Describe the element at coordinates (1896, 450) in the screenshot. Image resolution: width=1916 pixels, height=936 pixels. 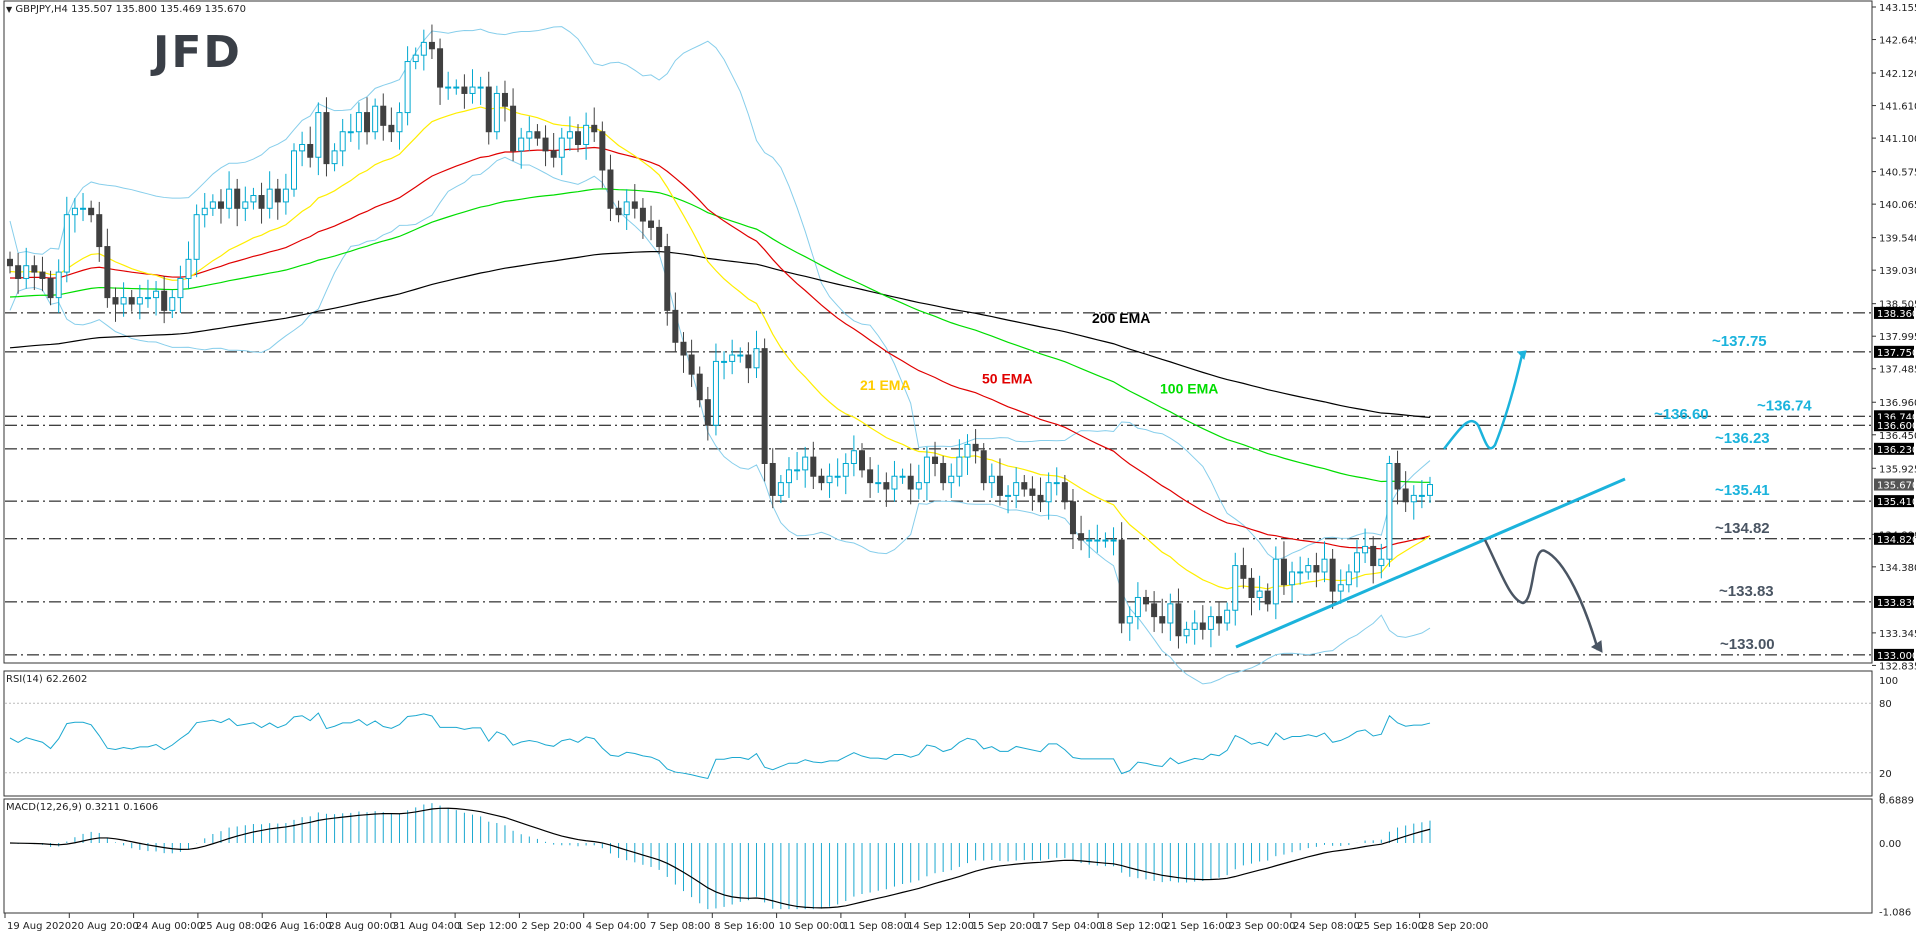
I see `svg-text: 136.230` at that location.